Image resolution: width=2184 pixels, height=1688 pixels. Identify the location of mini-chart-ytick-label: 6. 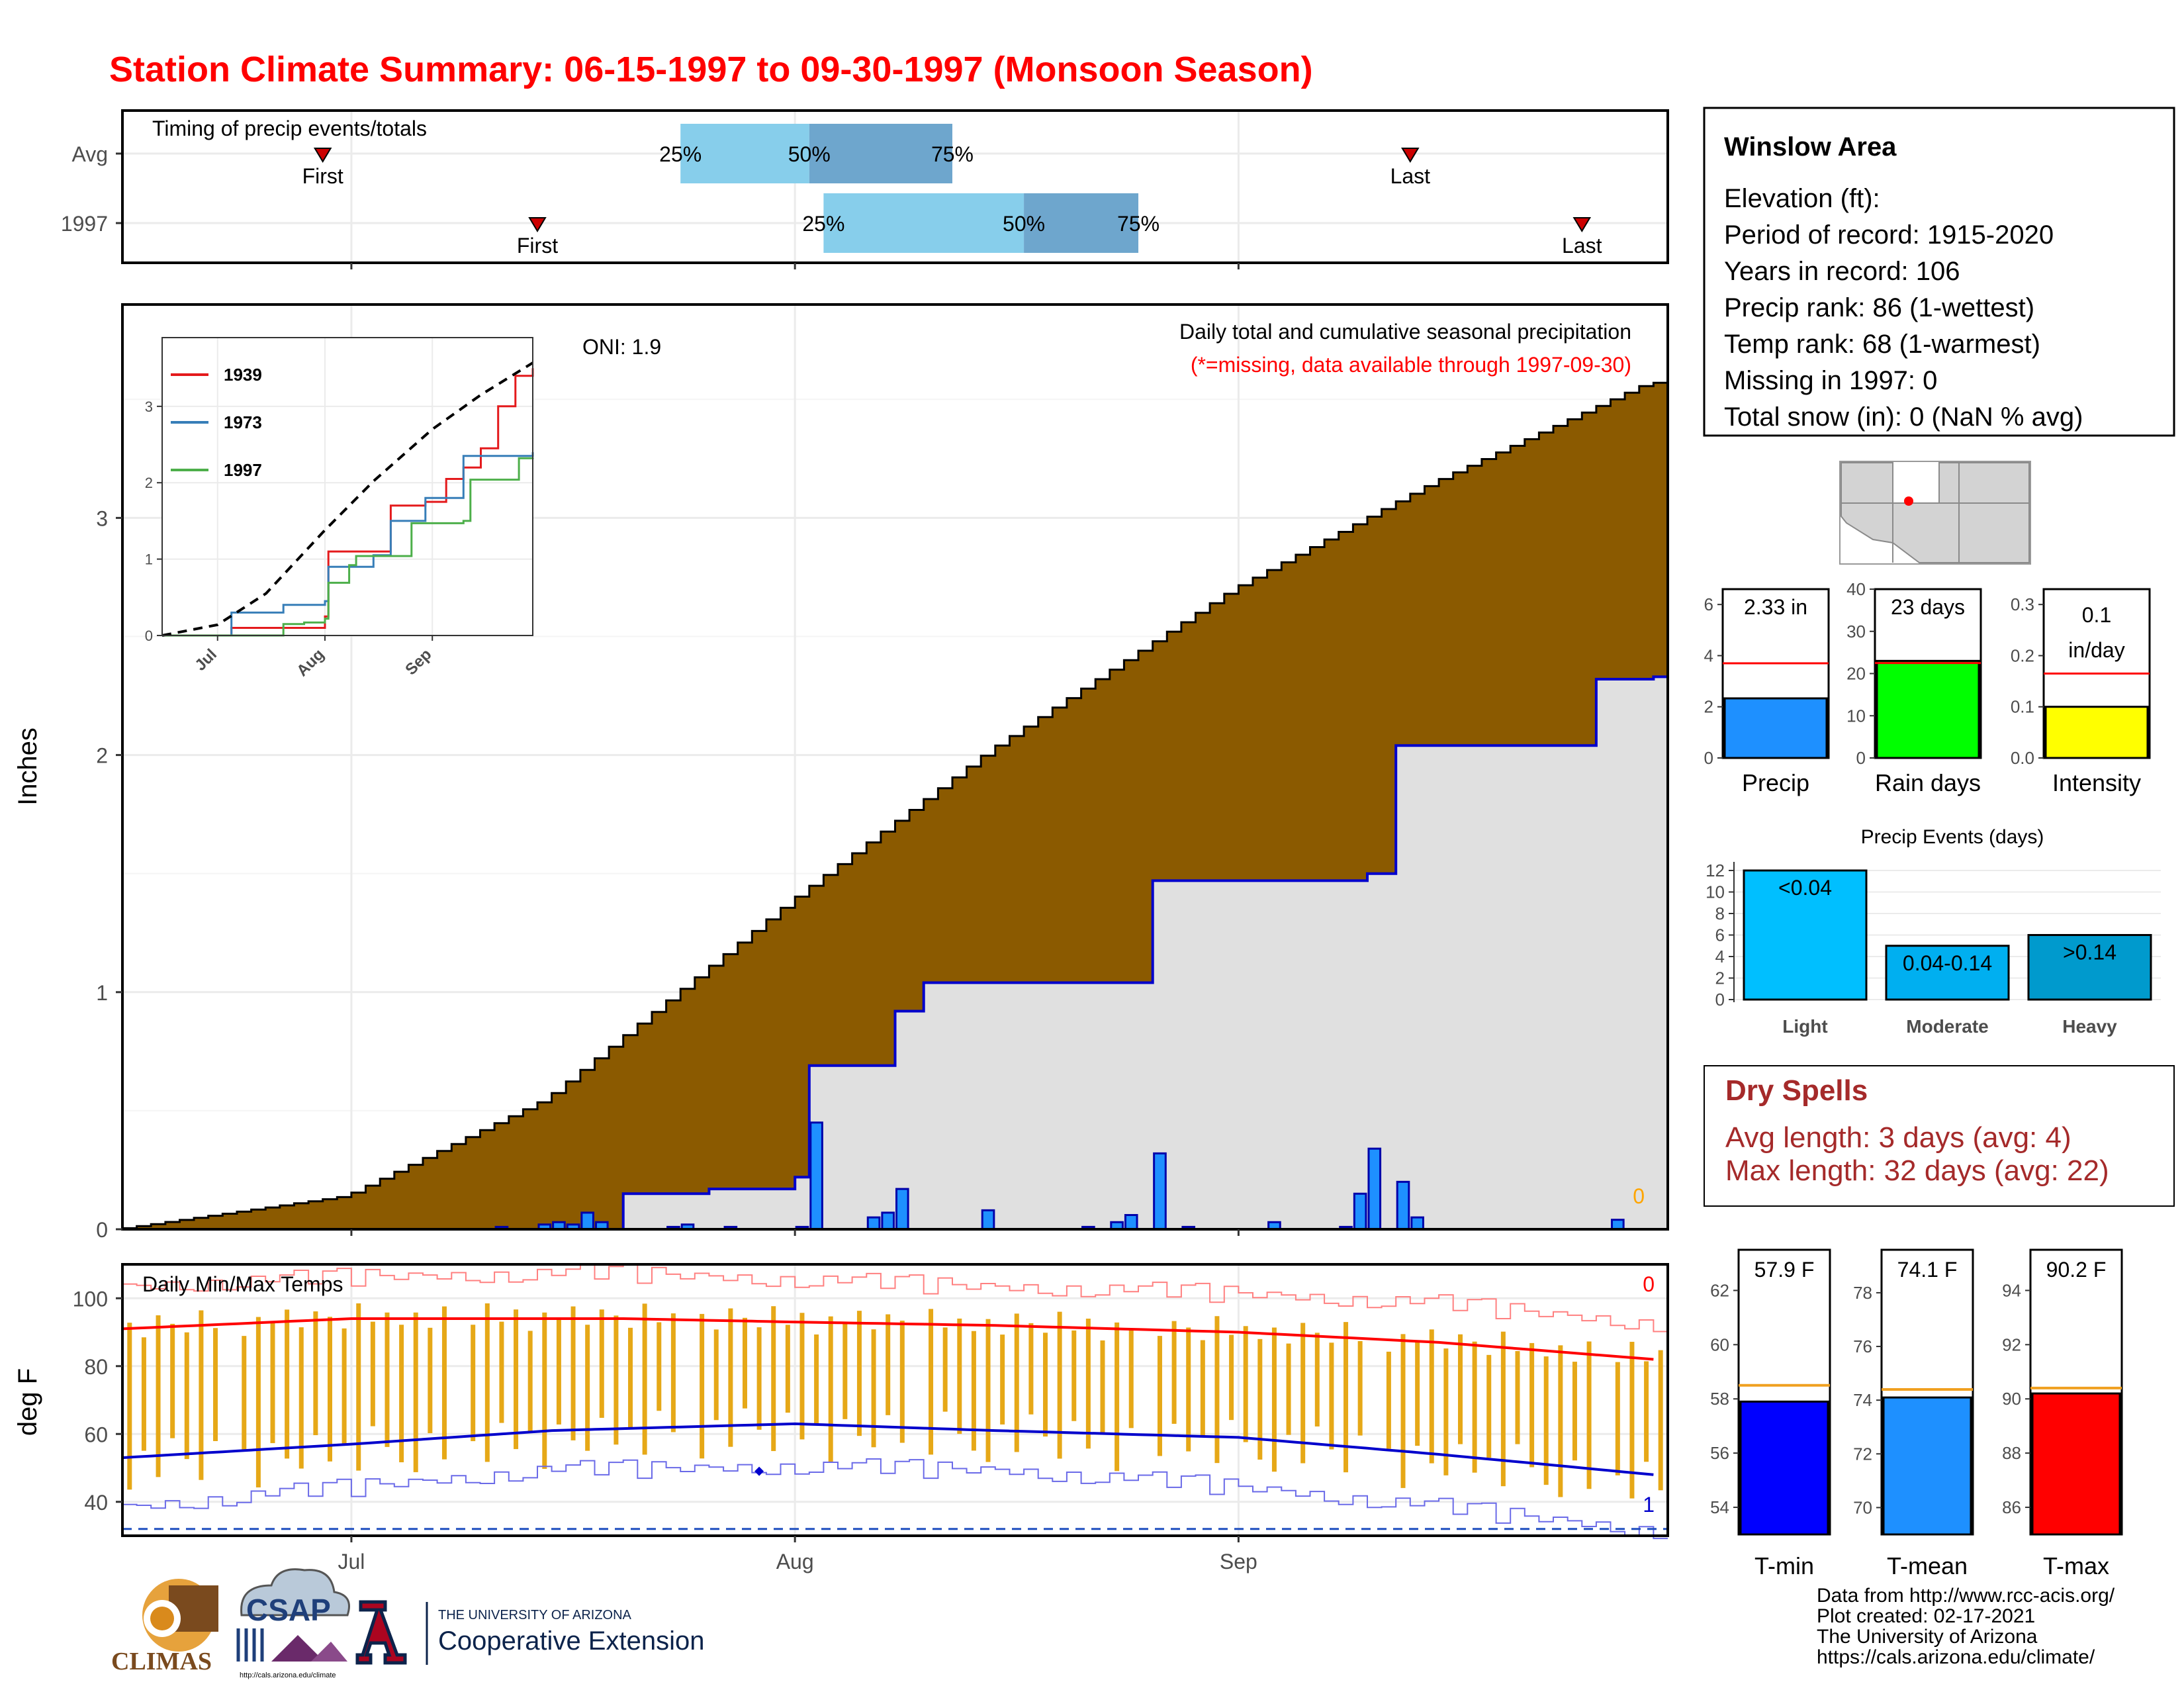
(1709, 604).